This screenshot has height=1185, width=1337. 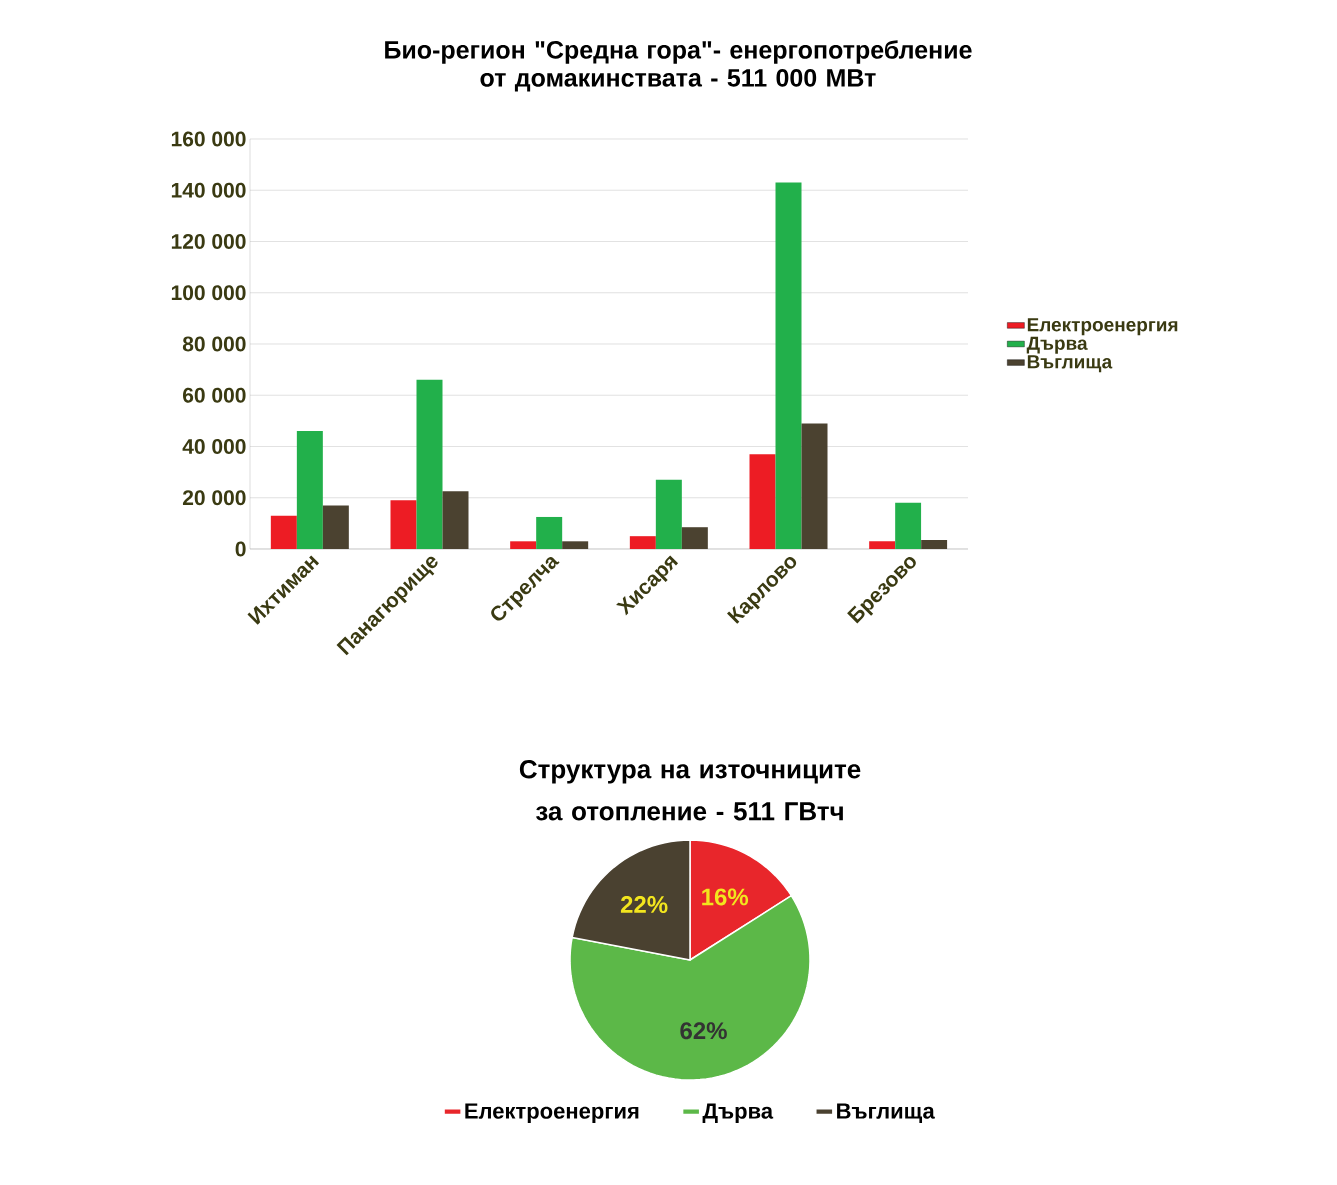 I want to click on data-label: 62%, so click(x=703, y=1031).